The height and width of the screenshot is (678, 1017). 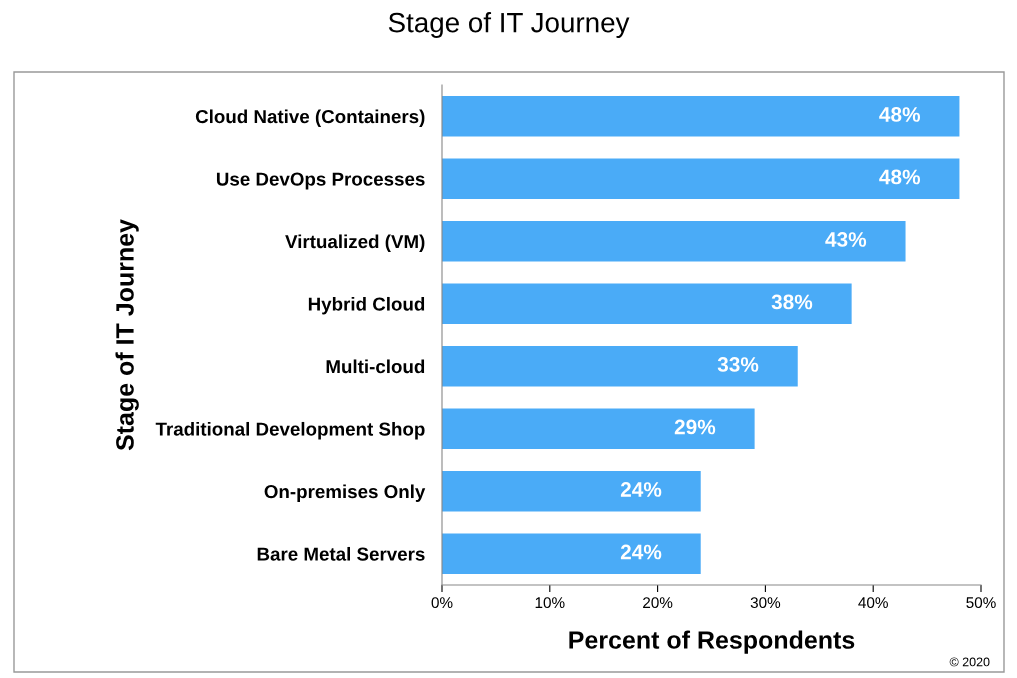 What do you see at coordinates (310, 118) in the screenshot?
I see `y-tick-label: Cloud Native (Containers)` at bounding box center [310, 118].